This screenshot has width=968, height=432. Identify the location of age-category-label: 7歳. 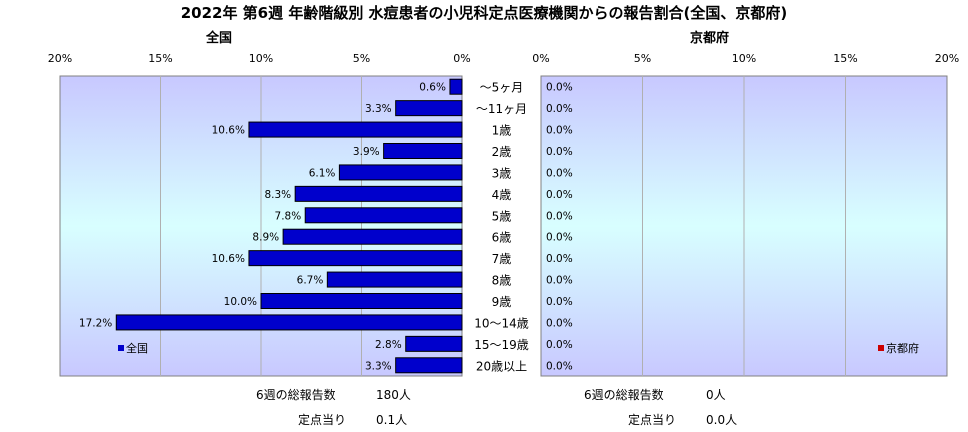
(502, 259).